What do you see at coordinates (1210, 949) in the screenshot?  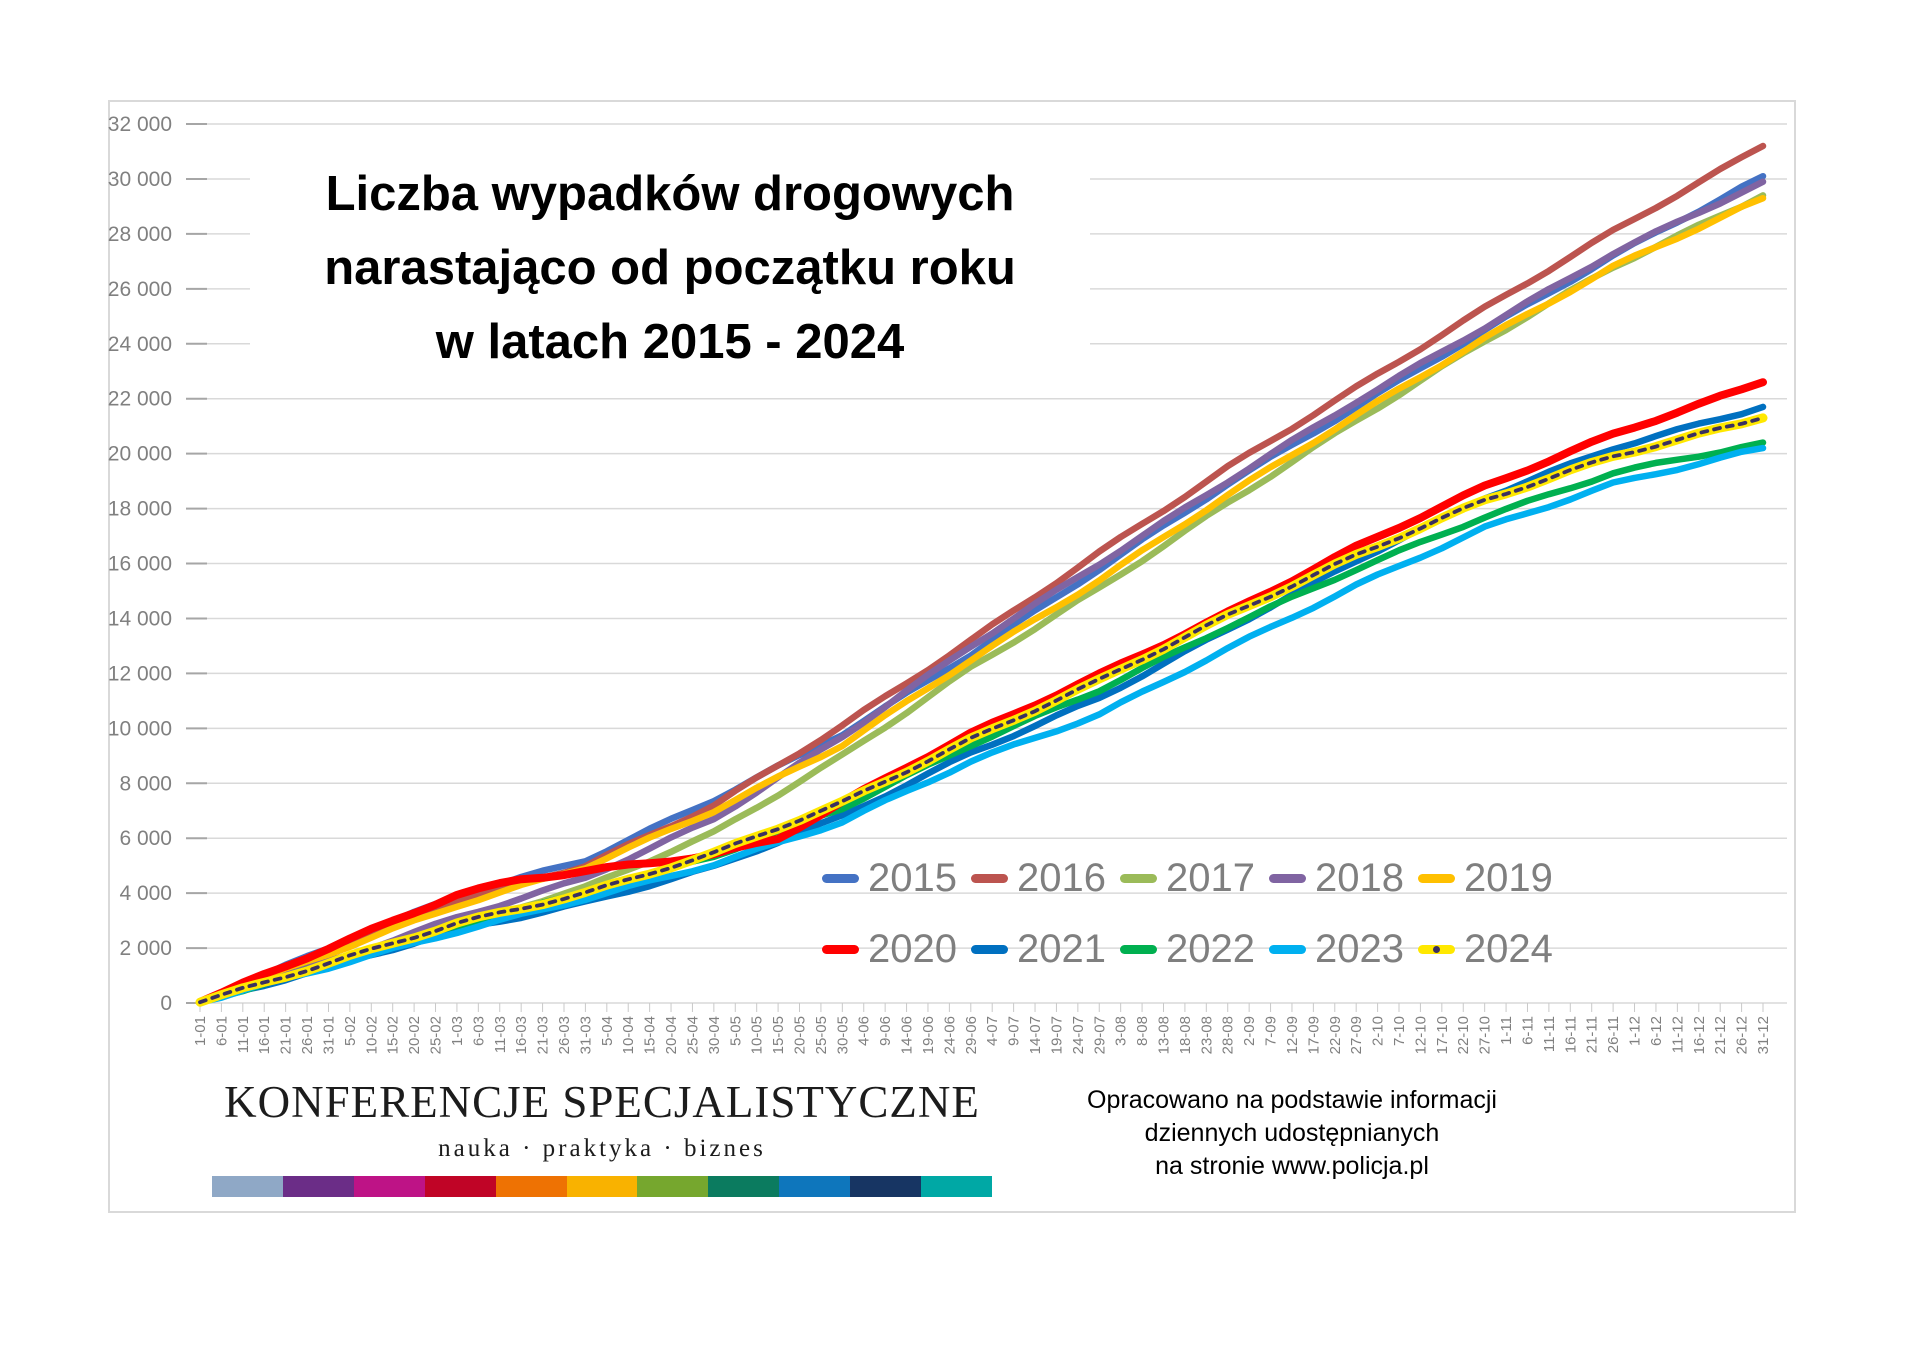 I see `legend-label-2022: 2022` at bounding box center [1210, 949].